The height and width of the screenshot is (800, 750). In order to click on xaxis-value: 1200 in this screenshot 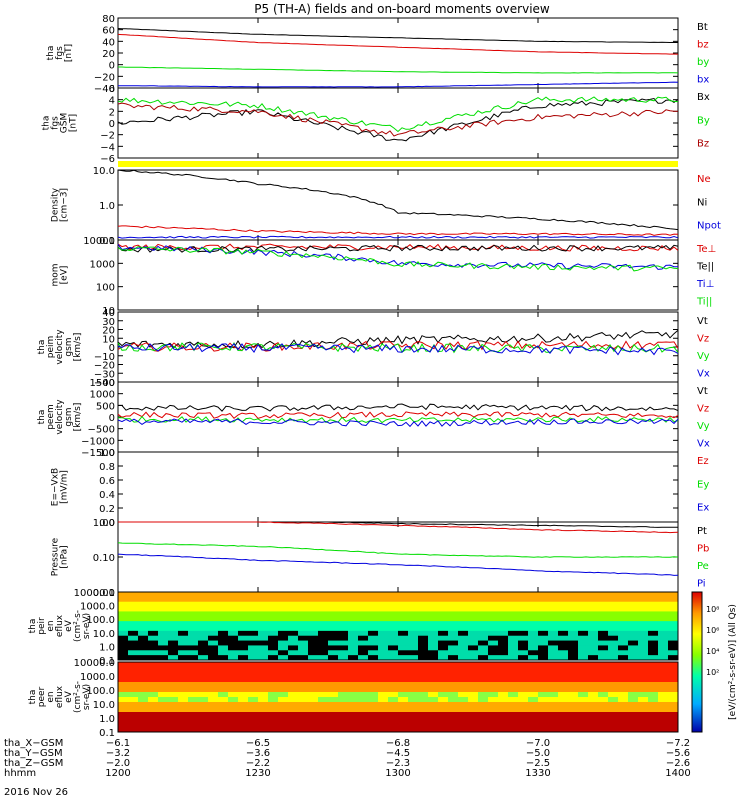, I will do `click(117, 773)`.